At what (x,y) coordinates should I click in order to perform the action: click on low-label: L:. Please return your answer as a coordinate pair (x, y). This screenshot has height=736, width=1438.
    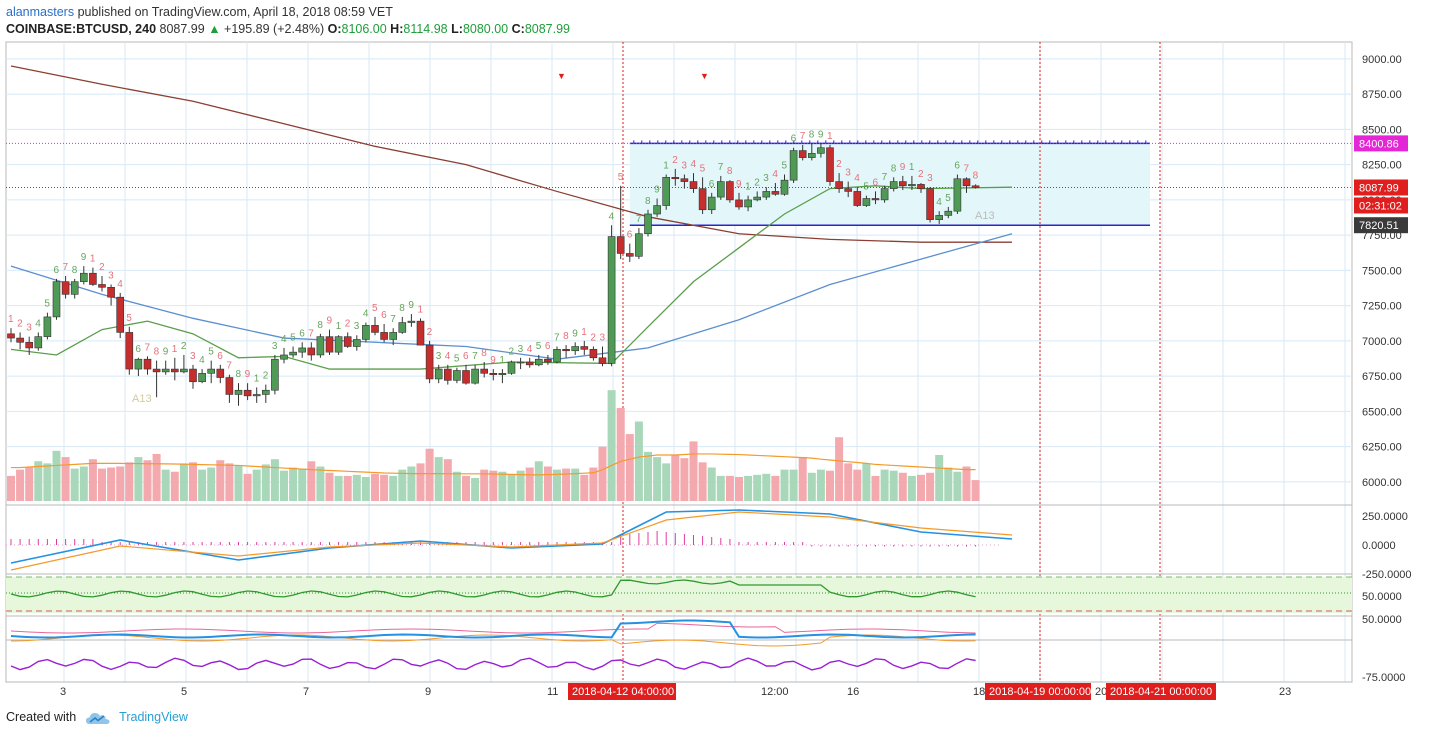
    Looking at the image, I should click on (457, 29).